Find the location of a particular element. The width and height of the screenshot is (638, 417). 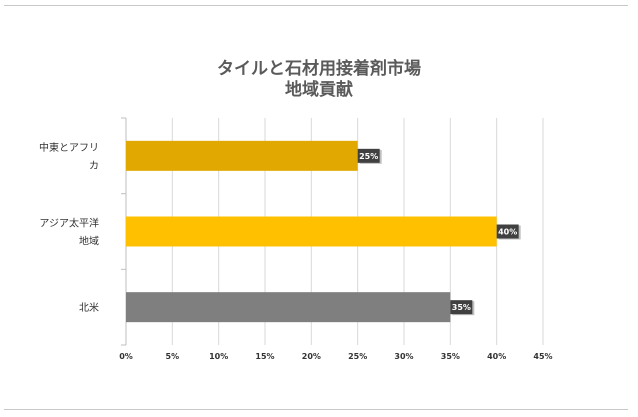

x-tick-label: 10% is located at coordinates (218, 356).